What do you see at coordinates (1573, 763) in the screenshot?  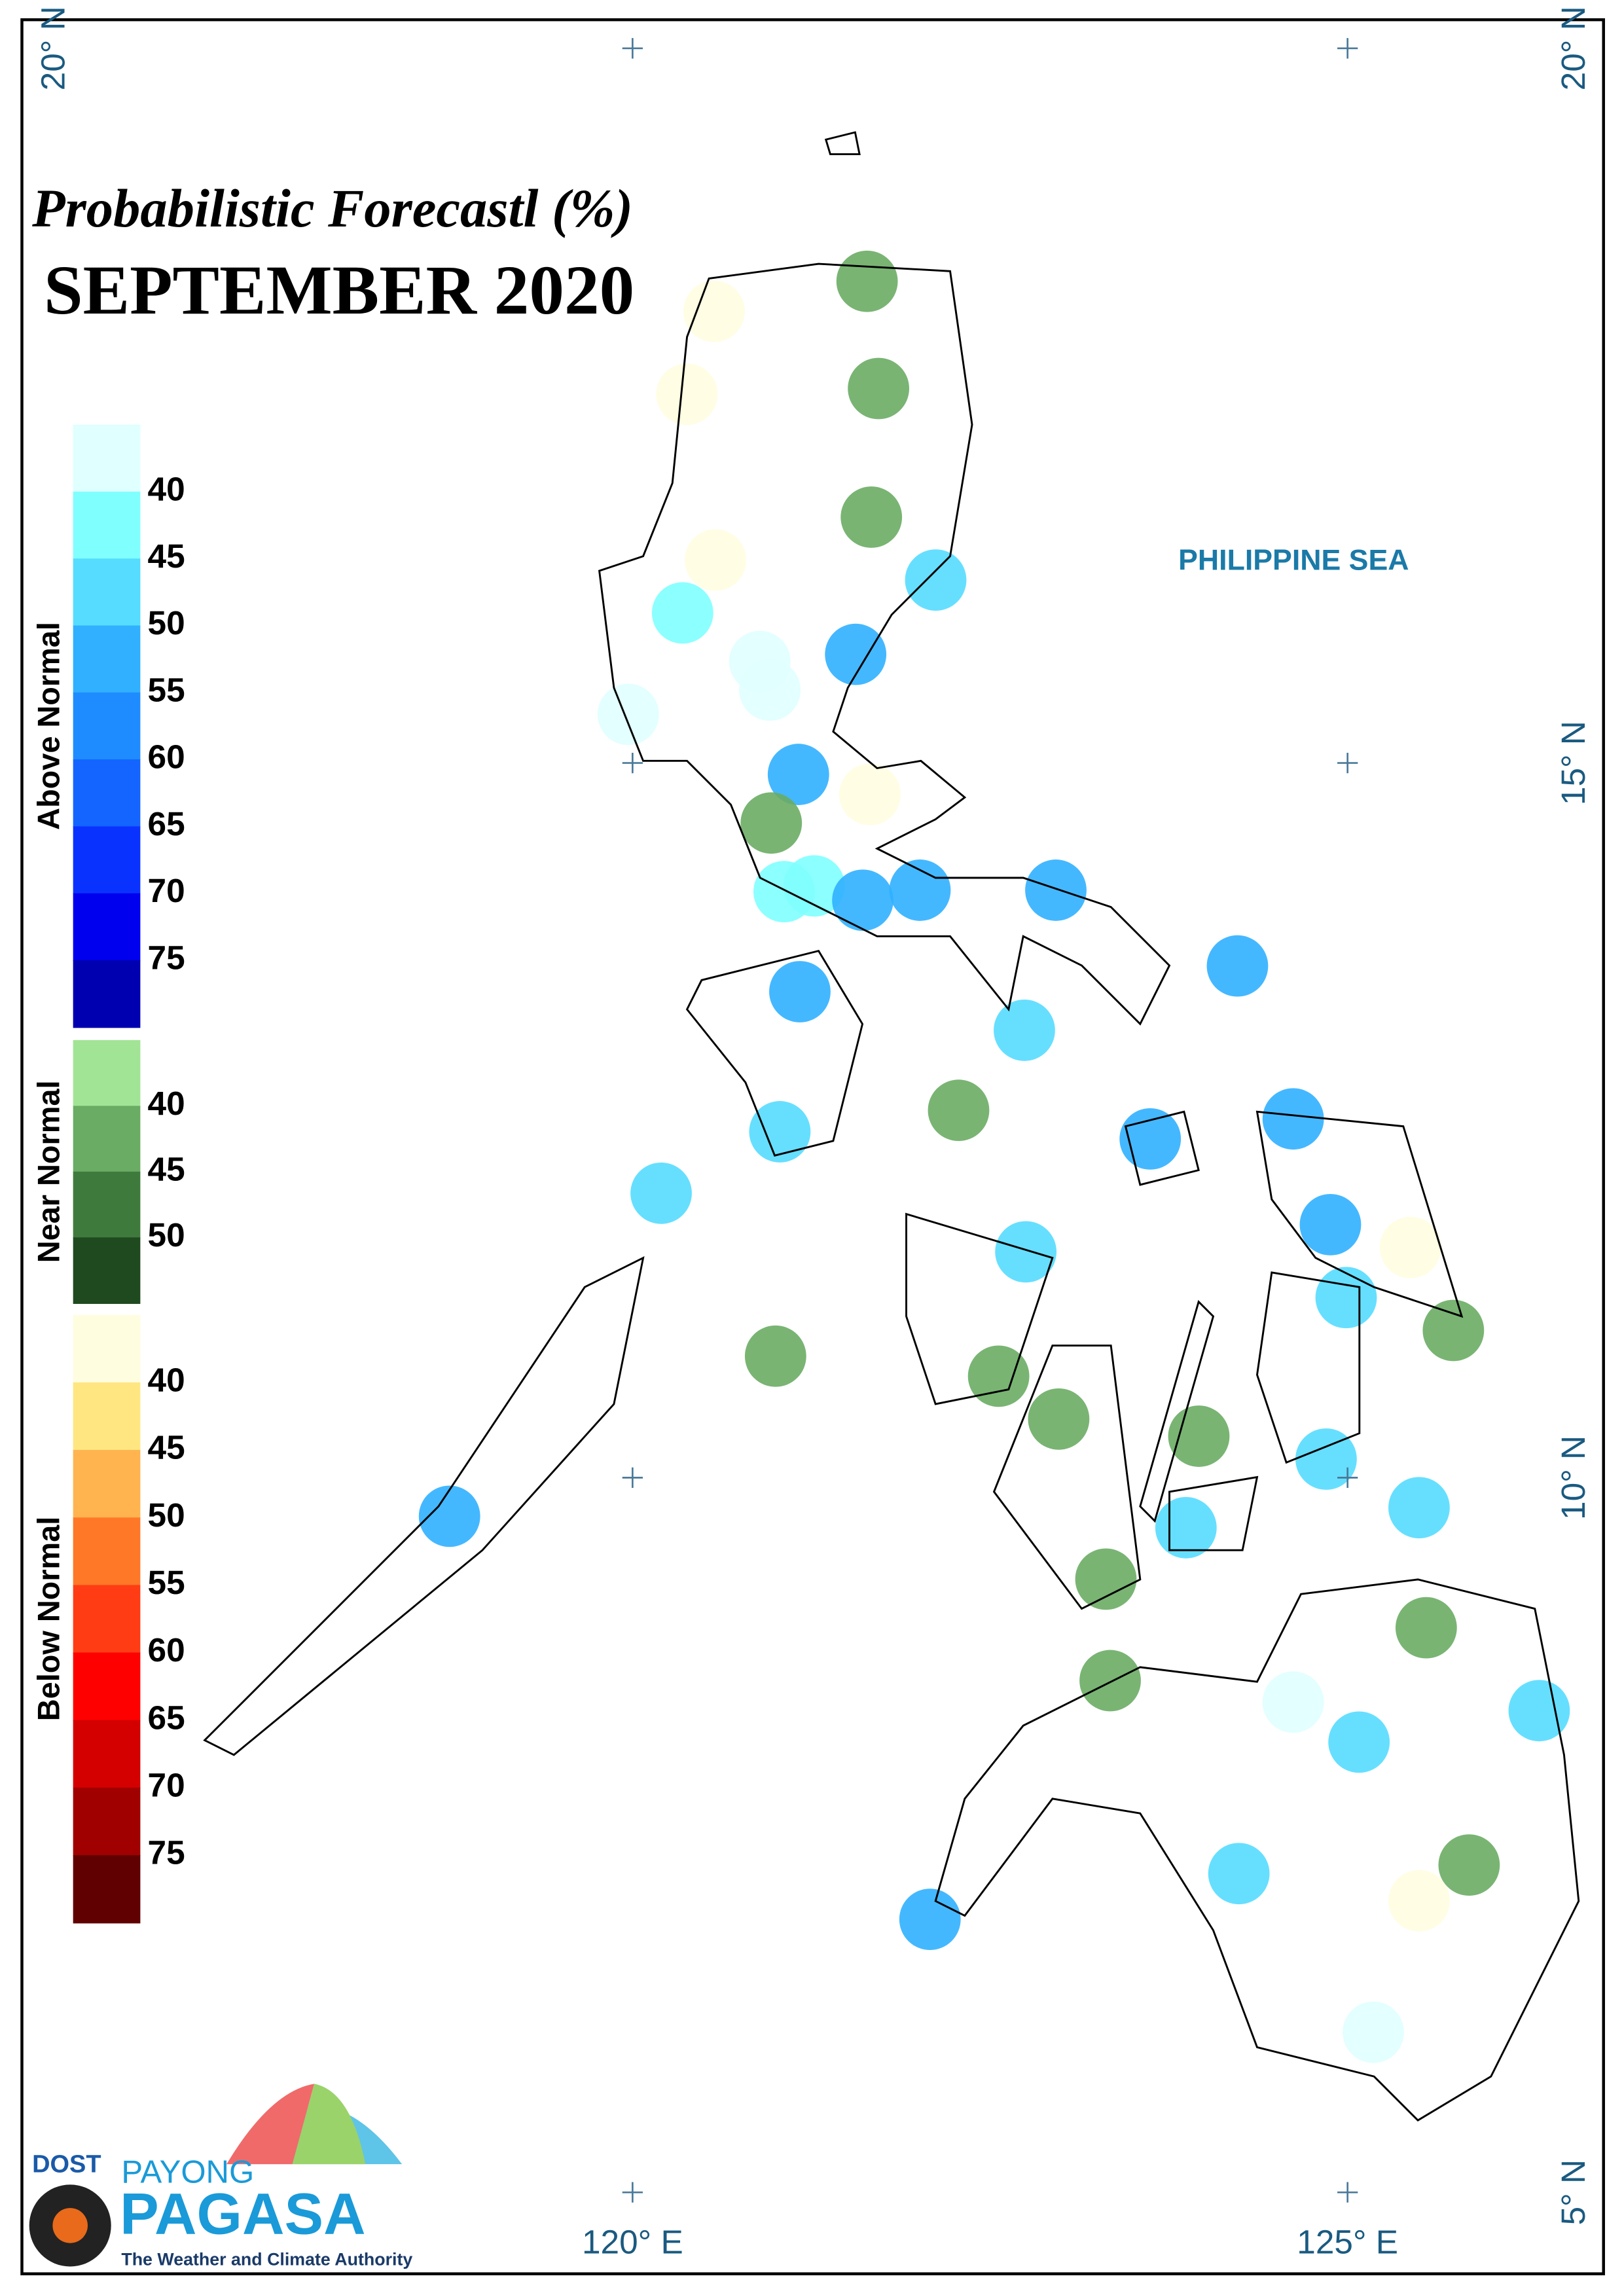 I see `y-tick-label: 15° N` at bounding box center [1573, 763].